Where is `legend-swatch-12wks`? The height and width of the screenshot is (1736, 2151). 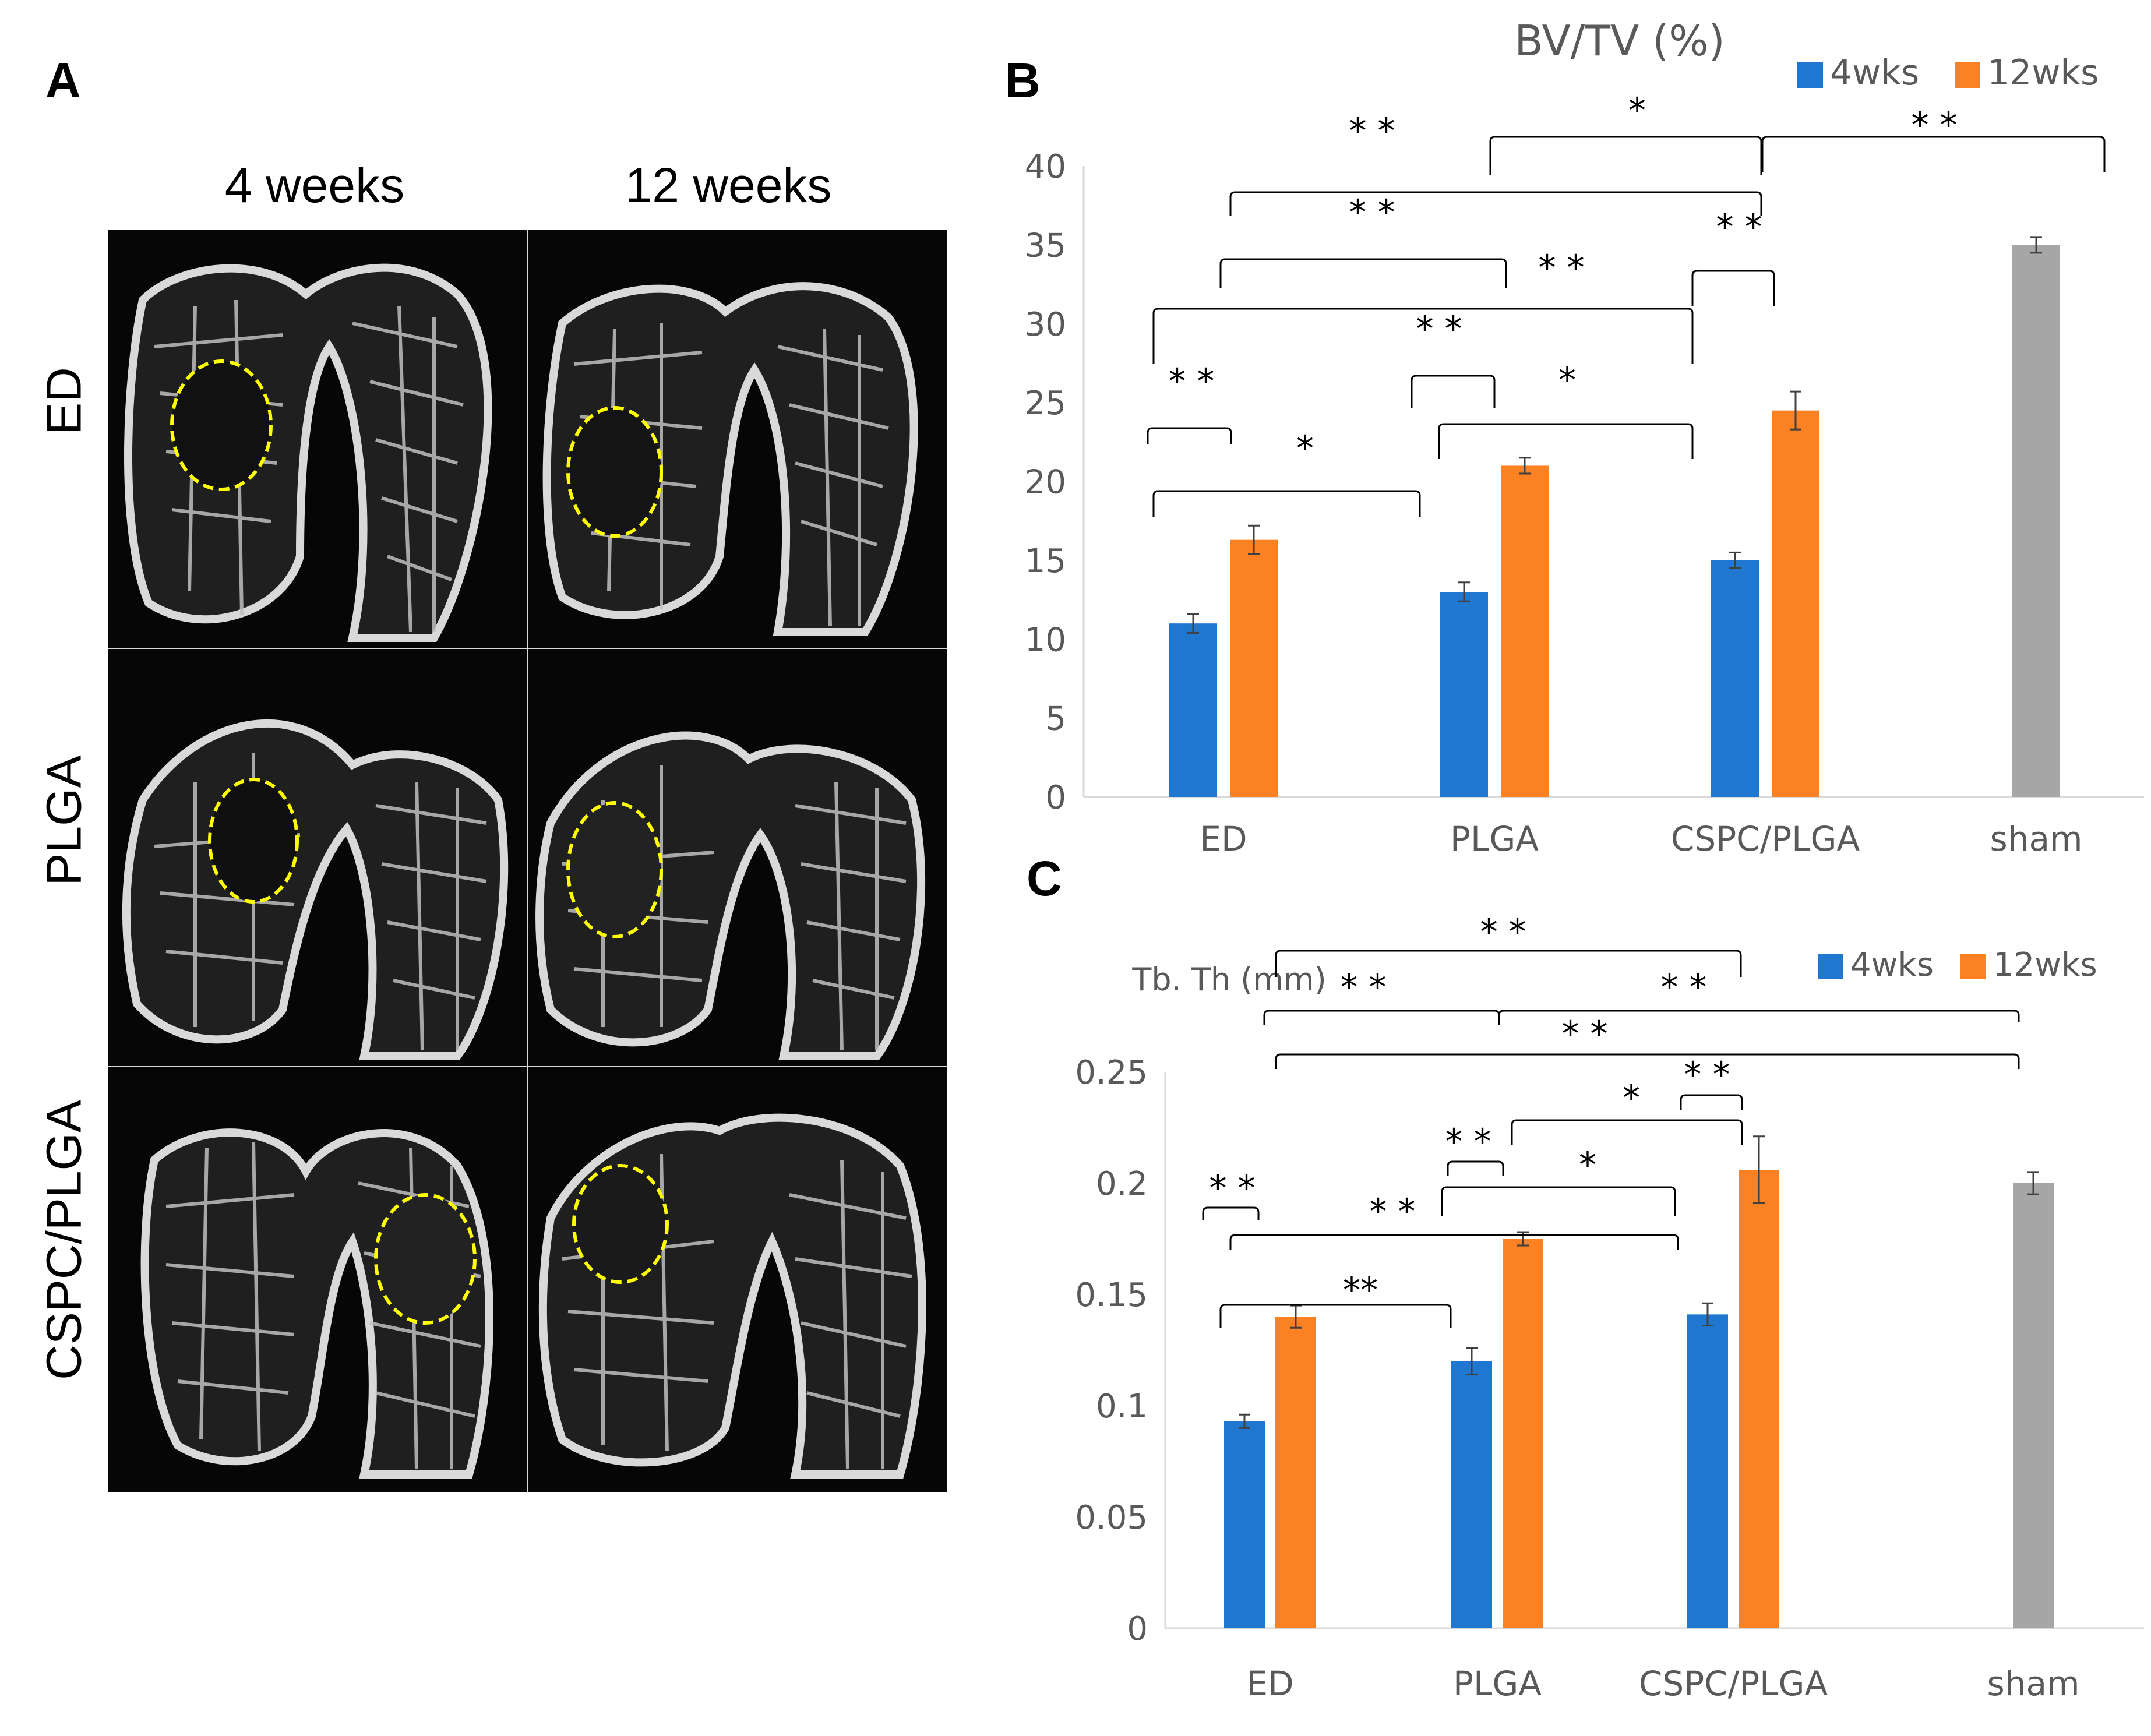
legend-swatch-12wks is located at coordinates (1973, 966).